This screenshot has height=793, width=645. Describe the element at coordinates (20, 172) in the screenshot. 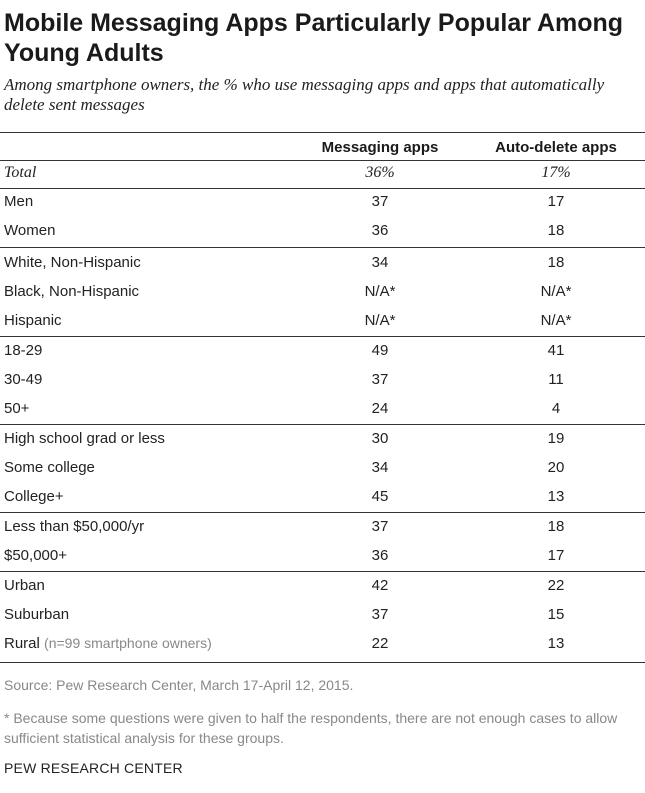

I see `row-label: Total` at that location.